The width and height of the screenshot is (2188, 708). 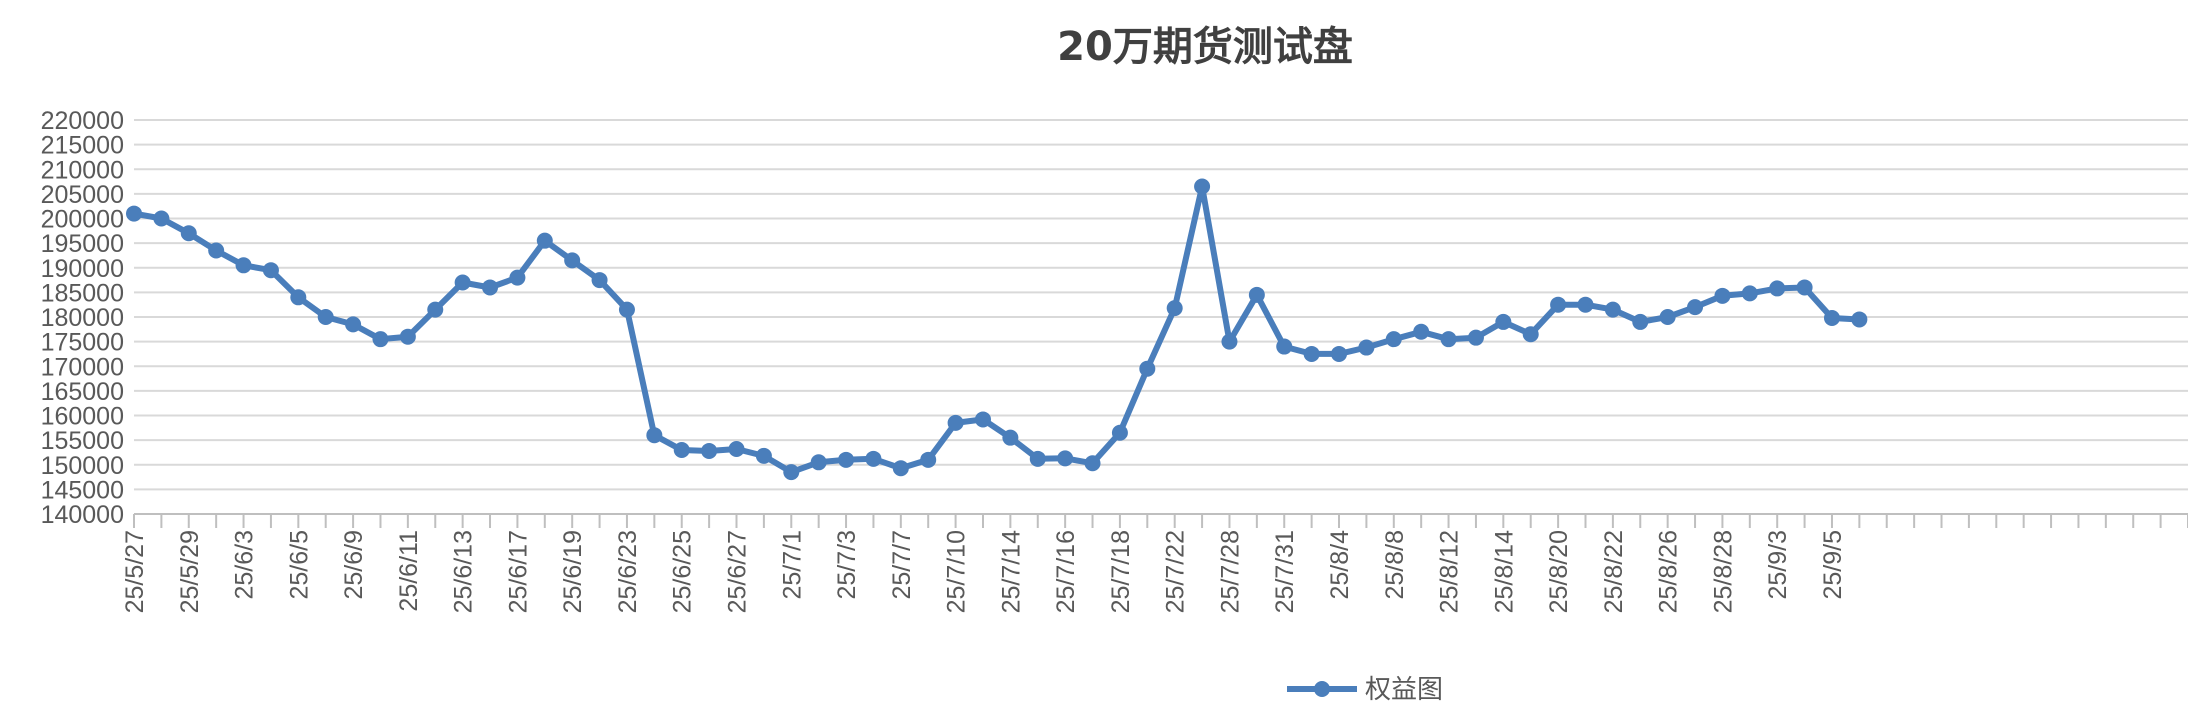 I want to click on y-tick-label: 180000, so click(x=82, y=318).